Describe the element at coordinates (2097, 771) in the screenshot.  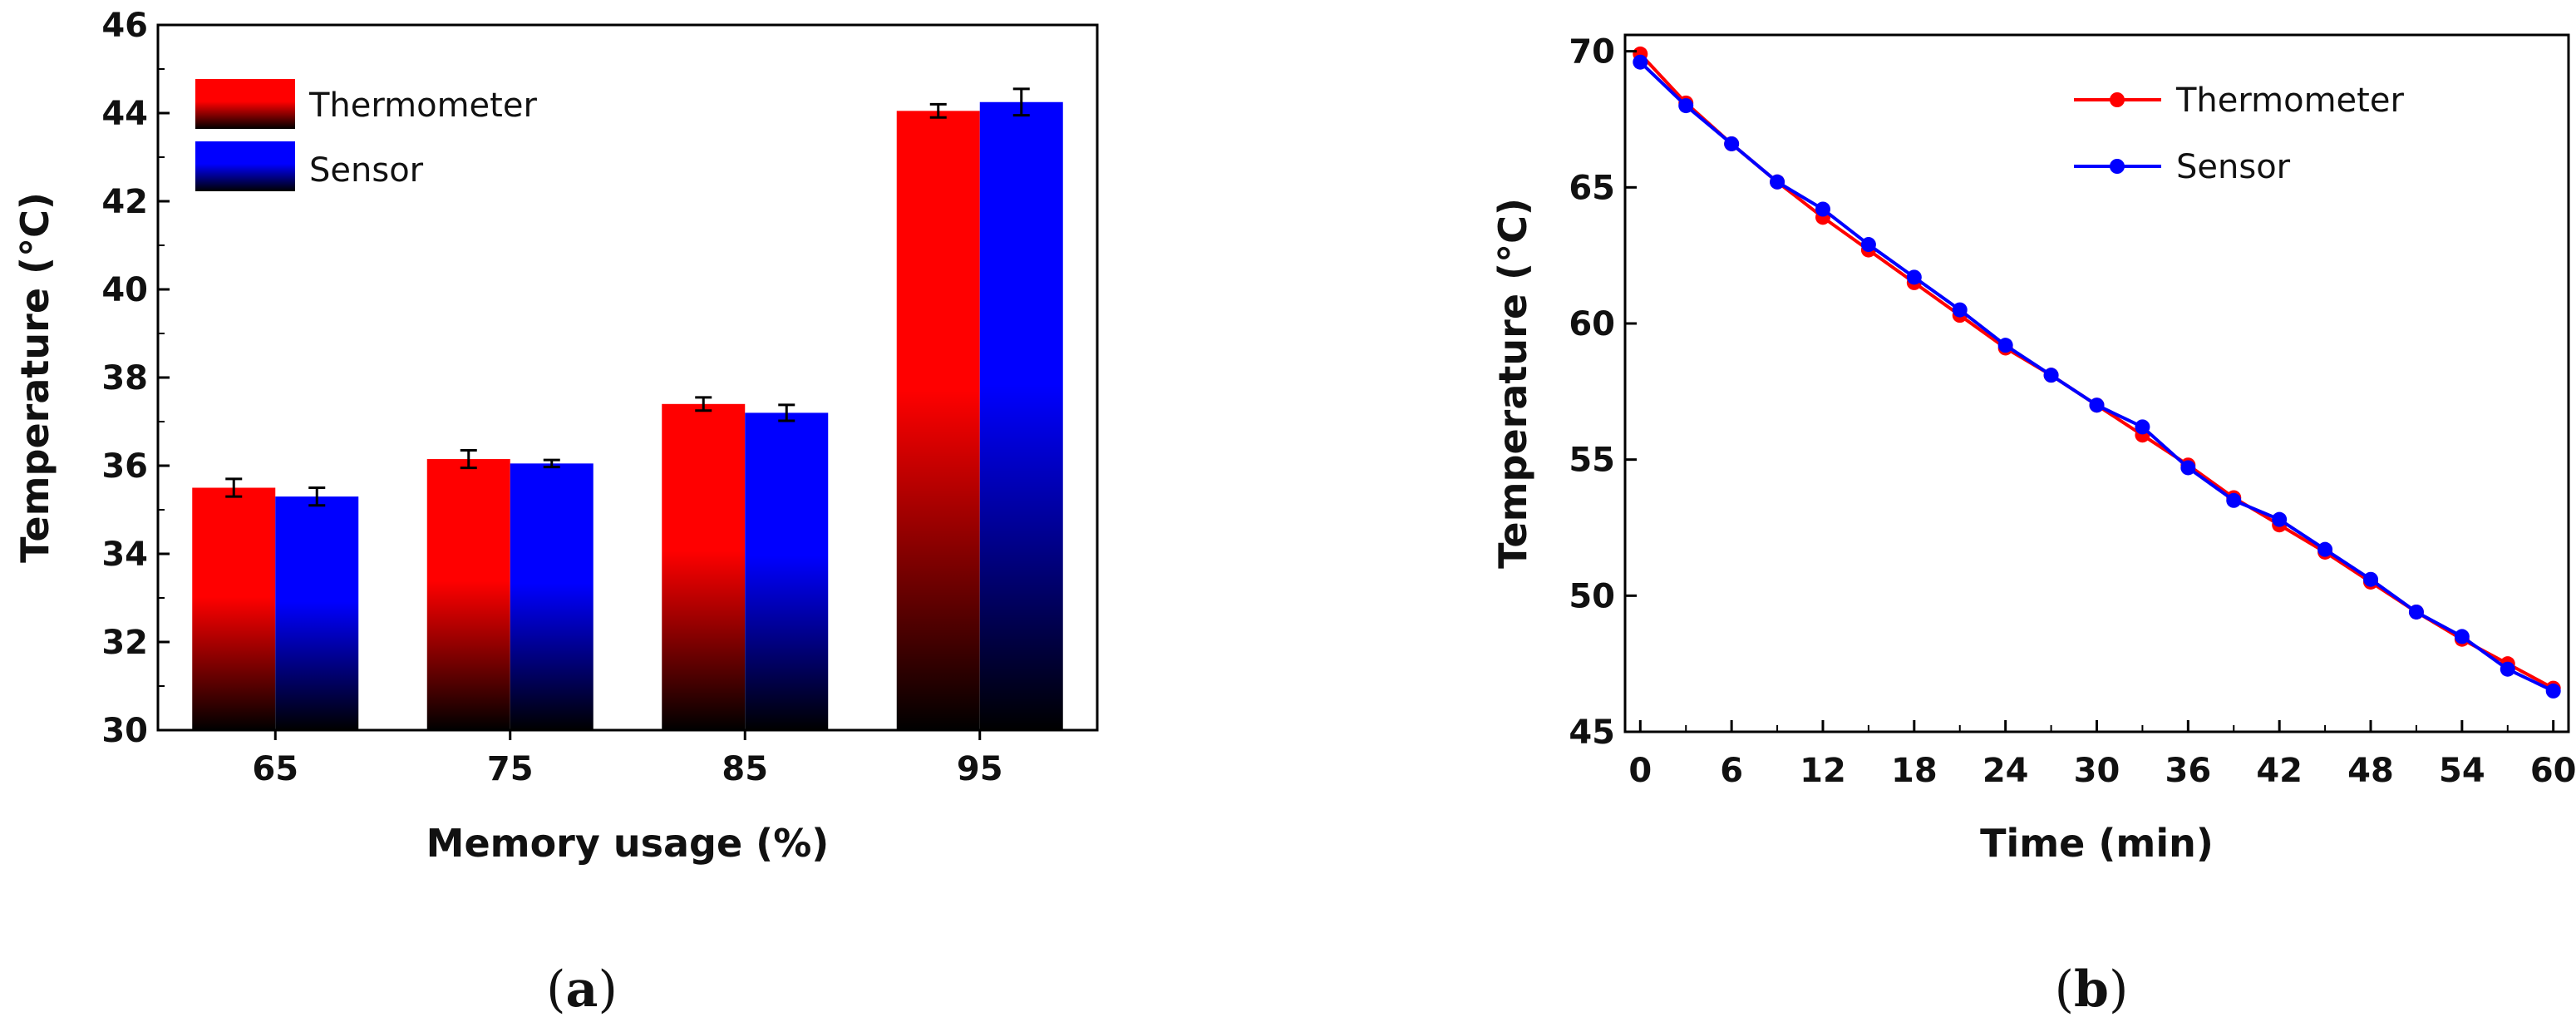
I see `x-tick-label: 30` at that location.